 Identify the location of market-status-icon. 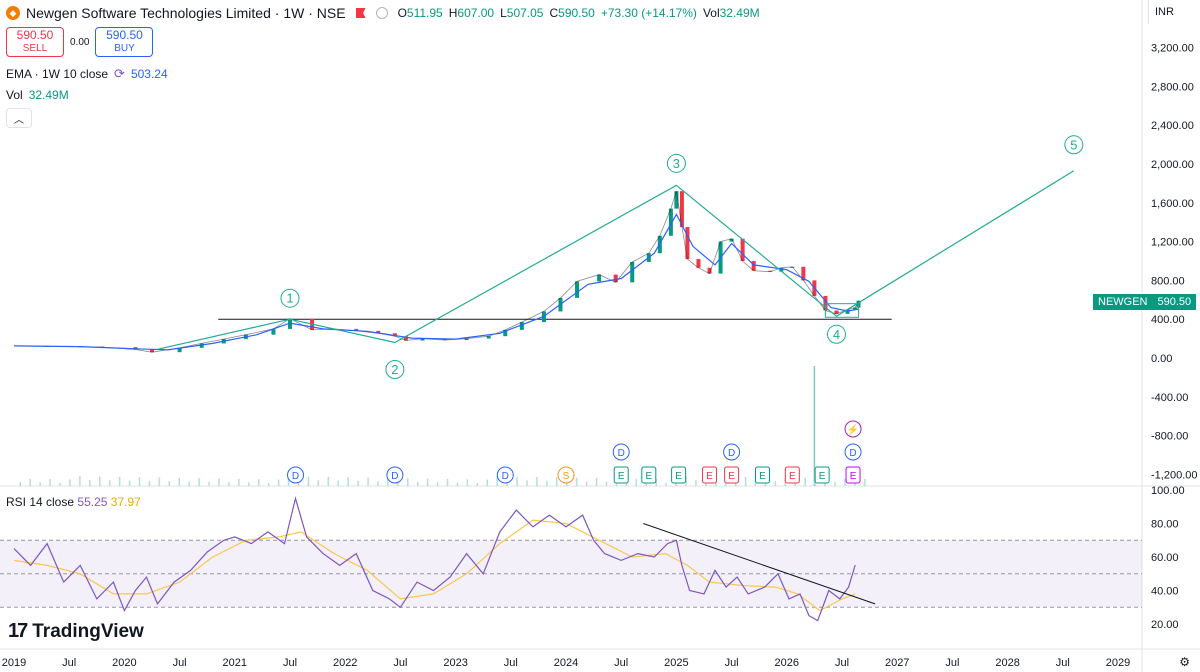
(381, 13).